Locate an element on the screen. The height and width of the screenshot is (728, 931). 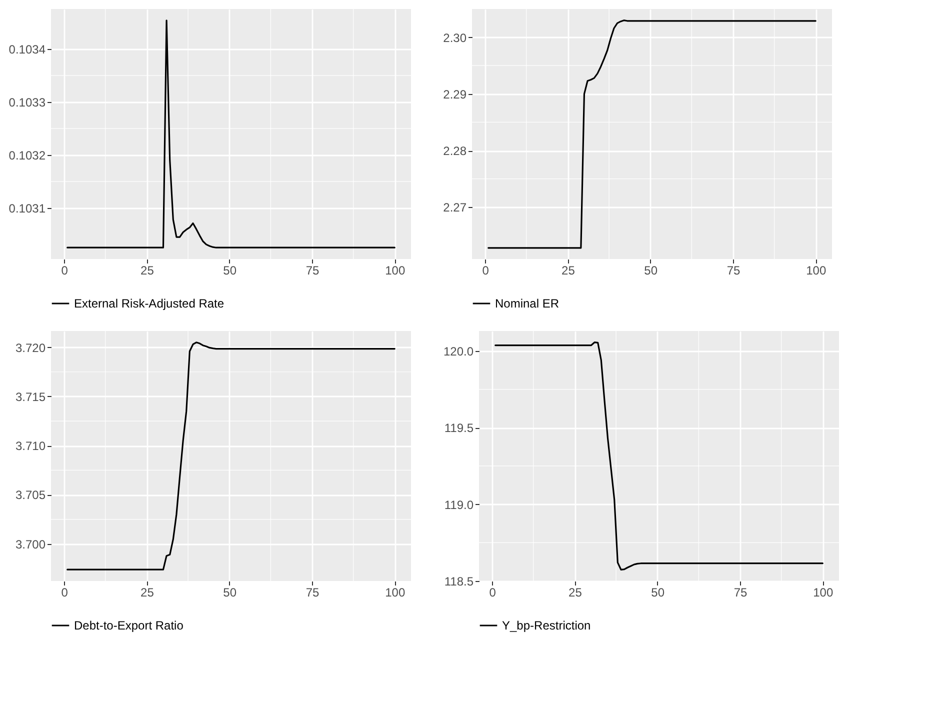
legend-label: Debt-to-Export Ratio is located at coordinates (129, 625).